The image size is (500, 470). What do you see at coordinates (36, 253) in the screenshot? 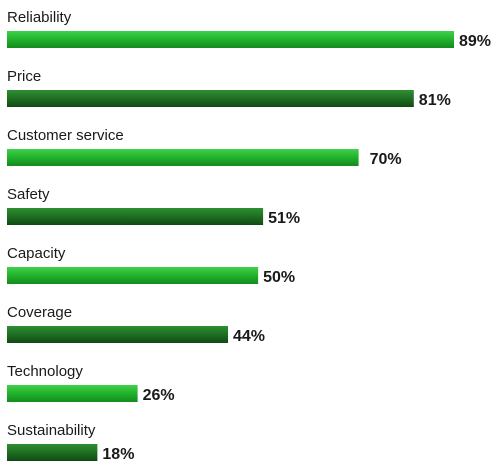
I see `category-label: Capacity` at bounding box center [36, 253].